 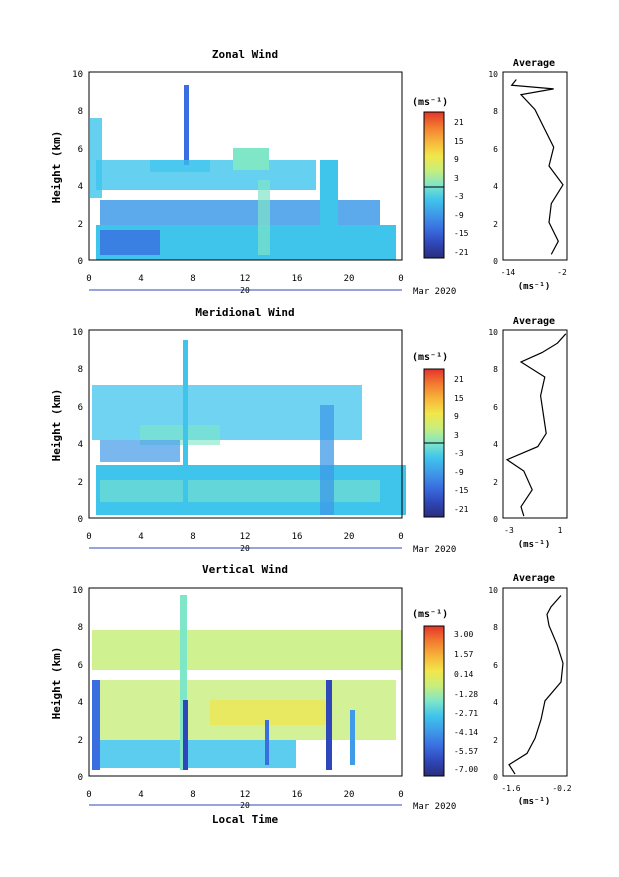 I want to click on svg-text: 9, so click(x=456, y=159).